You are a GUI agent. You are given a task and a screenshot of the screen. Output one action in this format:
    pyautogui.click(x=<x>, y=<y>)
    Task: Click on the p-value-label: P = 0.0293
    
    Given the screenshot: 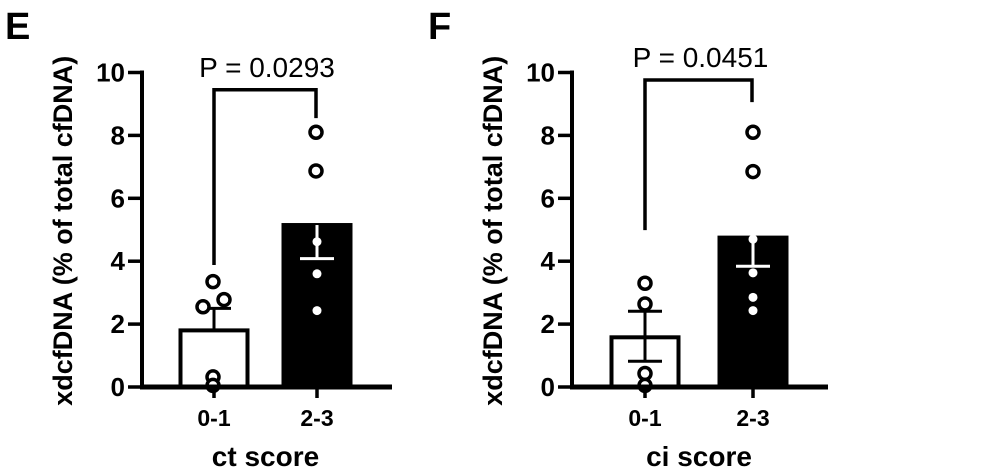 What is the action you would take?
    pyautogui.click(x=267, y=67)
    